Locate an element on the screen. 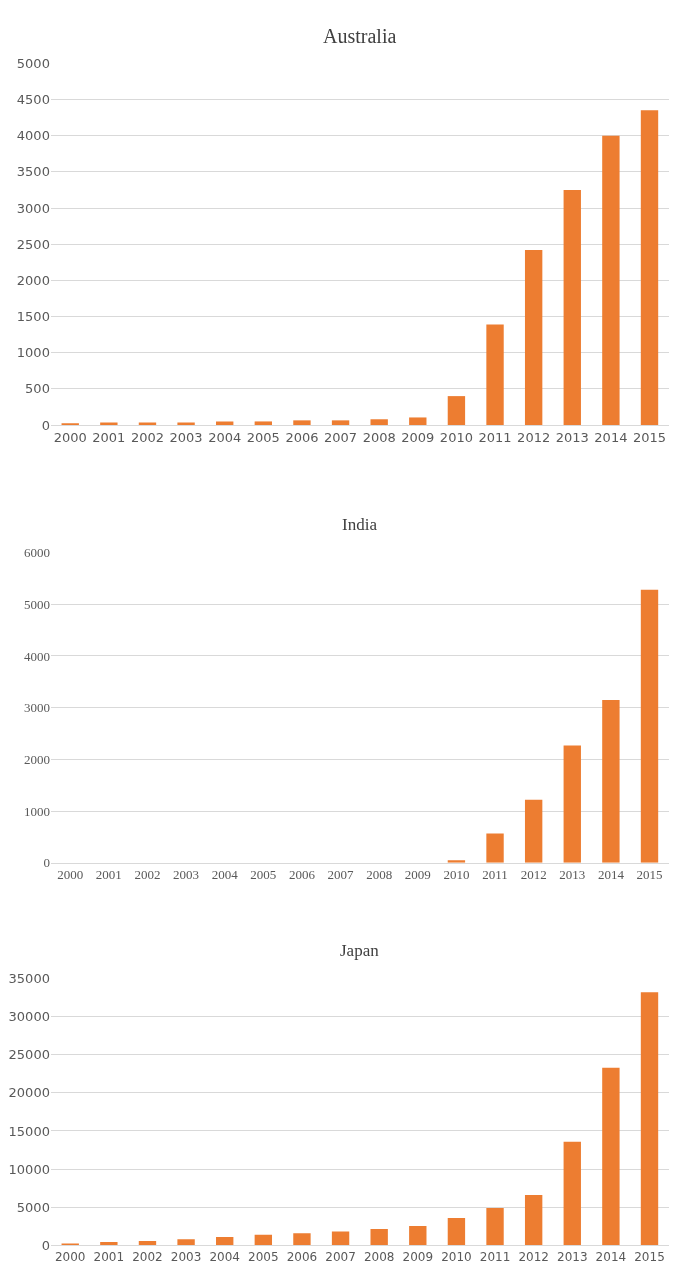 The image size is (679, 1282). x-tick-label: 2007 is located at coordinates (341, 437).